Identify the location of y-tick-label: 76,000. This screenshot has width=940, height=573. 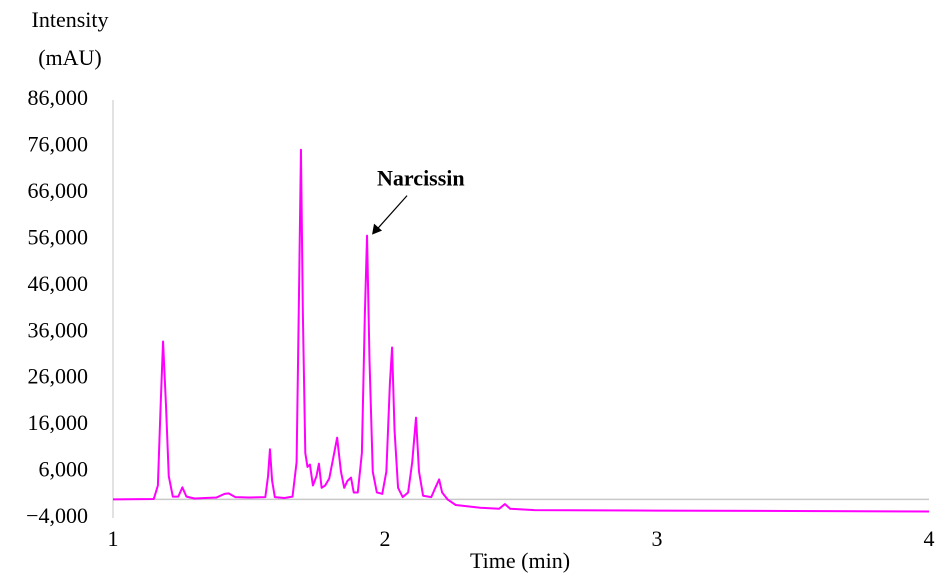
(58, 143).